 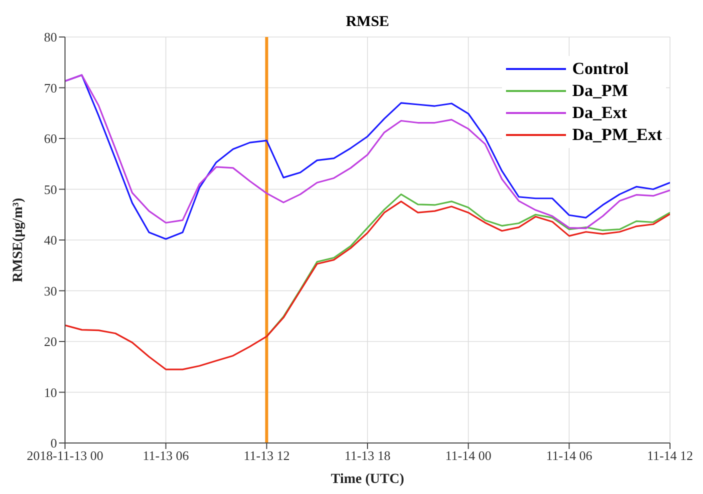 What do you see at coordinates (600, 91) in the screenshot?
I see `legend-label: Da_PM` at bounding box center [600, 91].